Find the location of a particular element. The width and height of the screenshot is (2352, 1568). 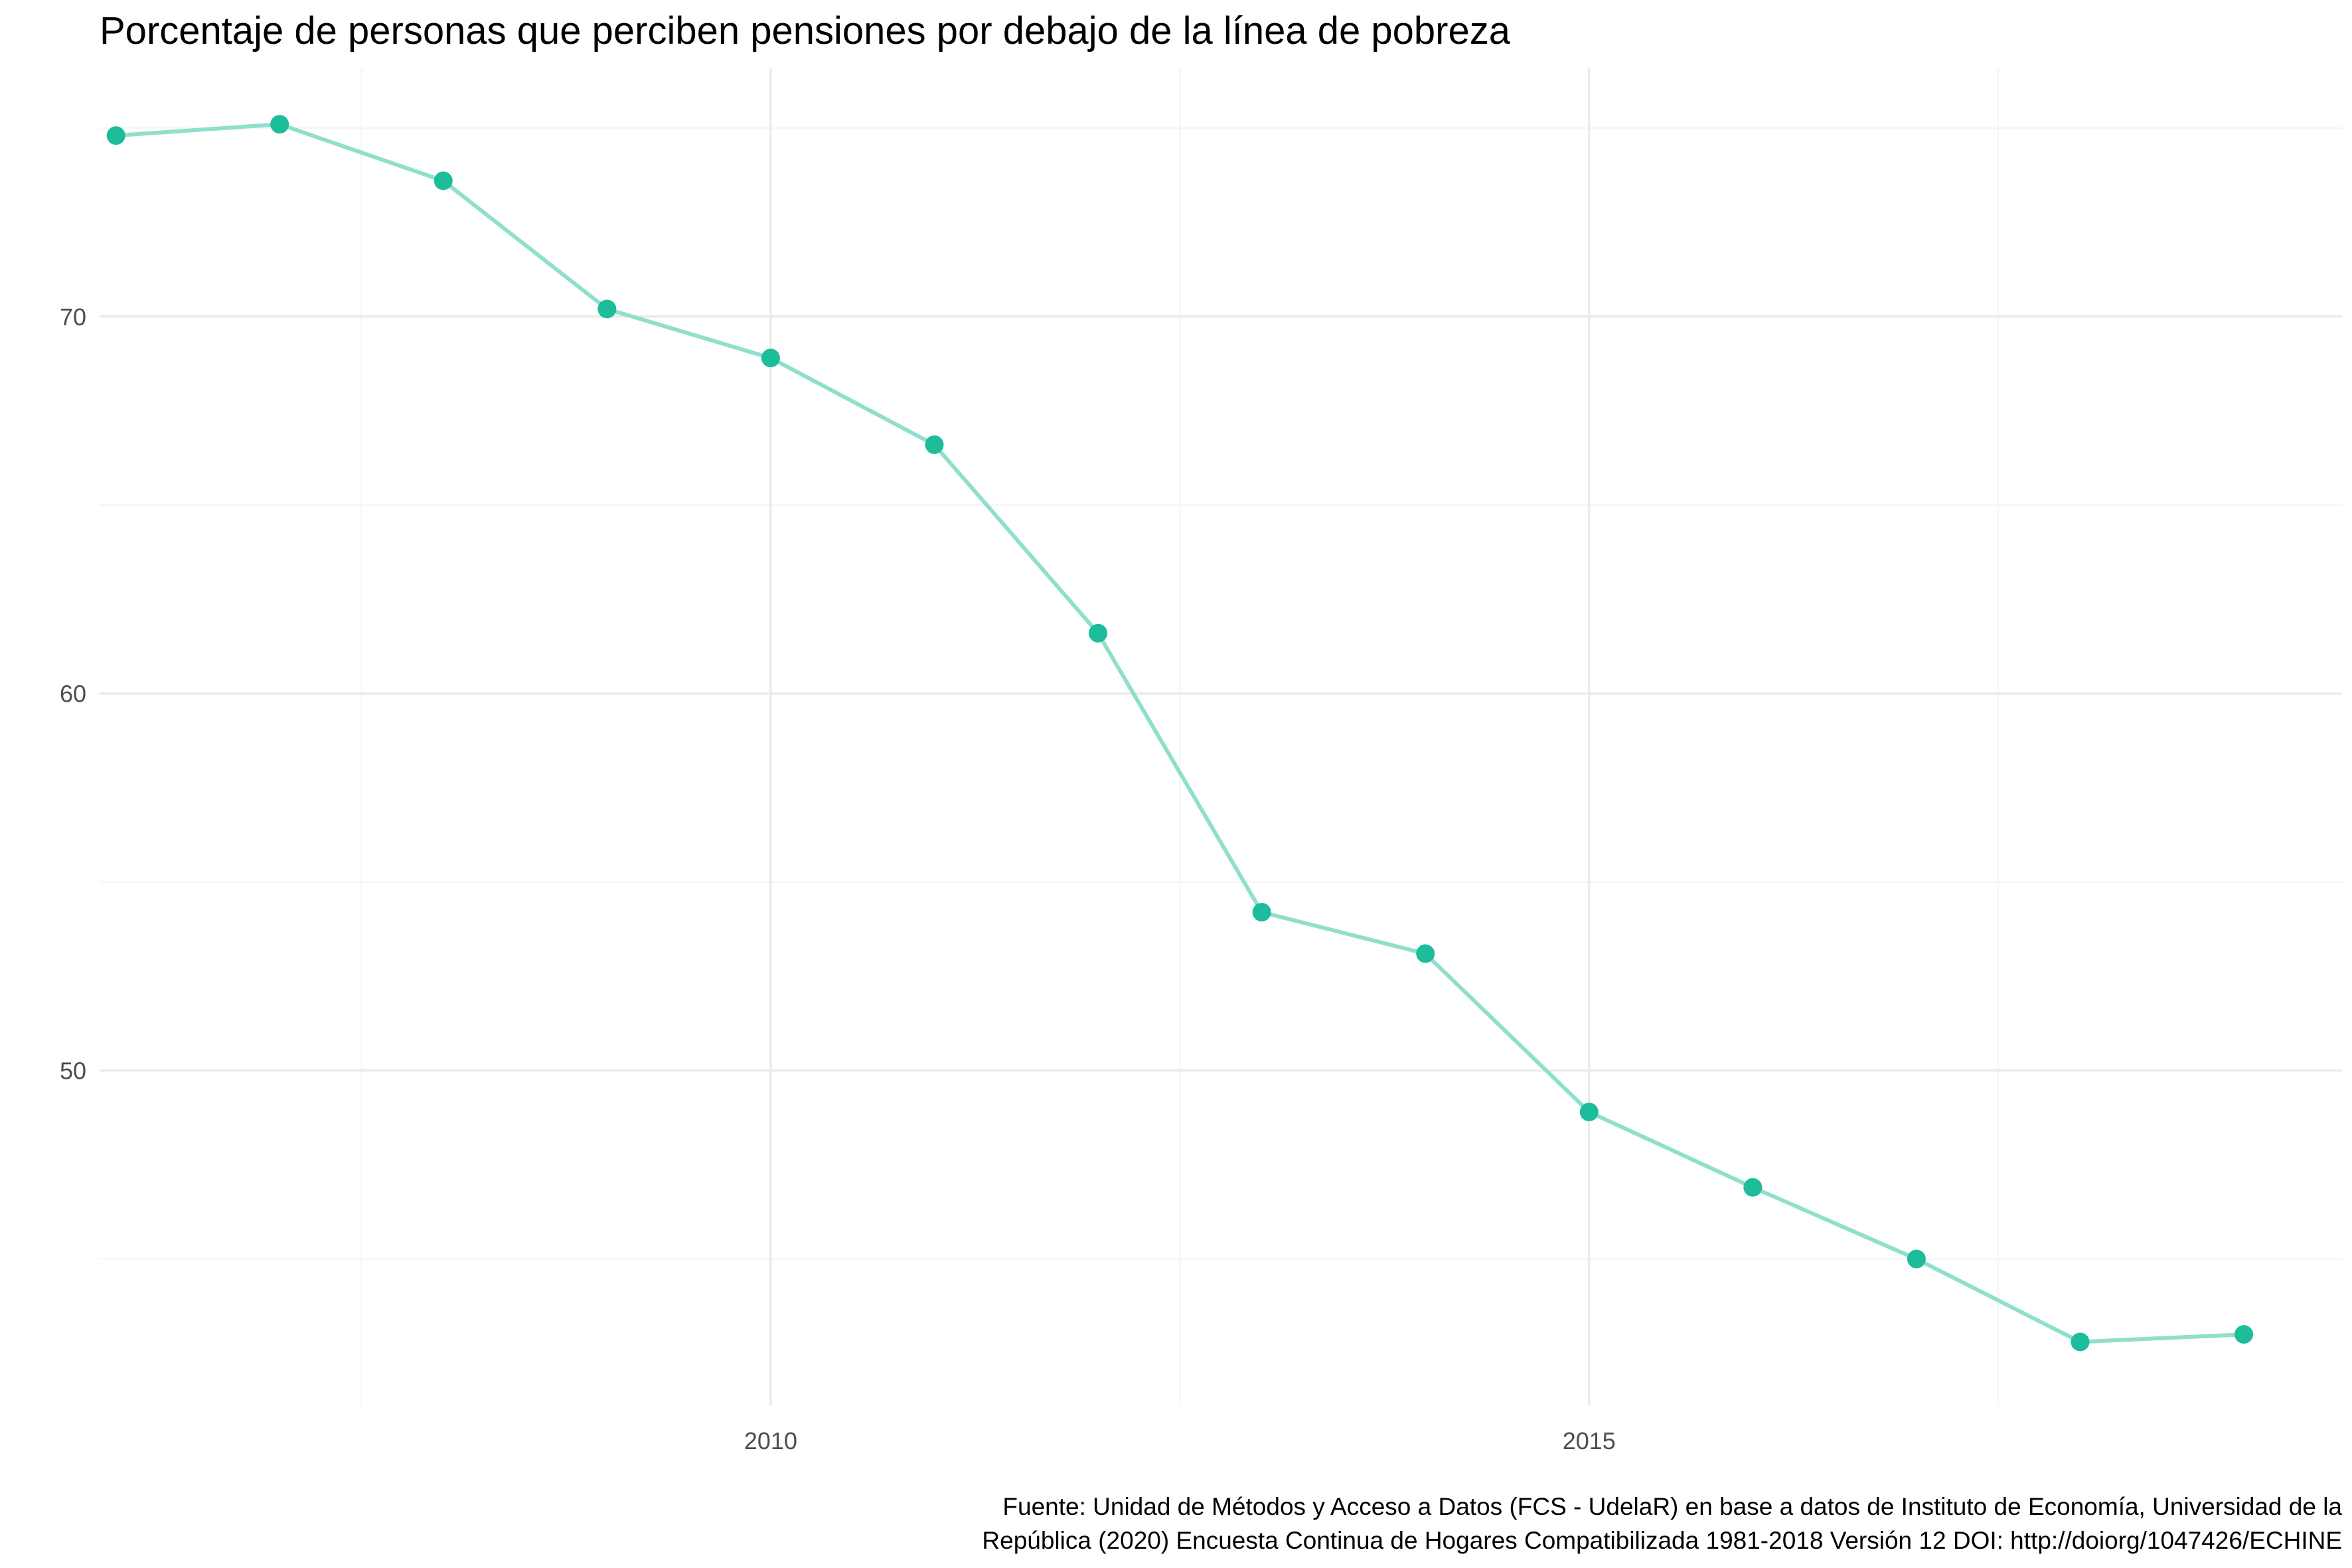

y-axis-ticks: 50 60 70 is located at coordinates (73, 694).